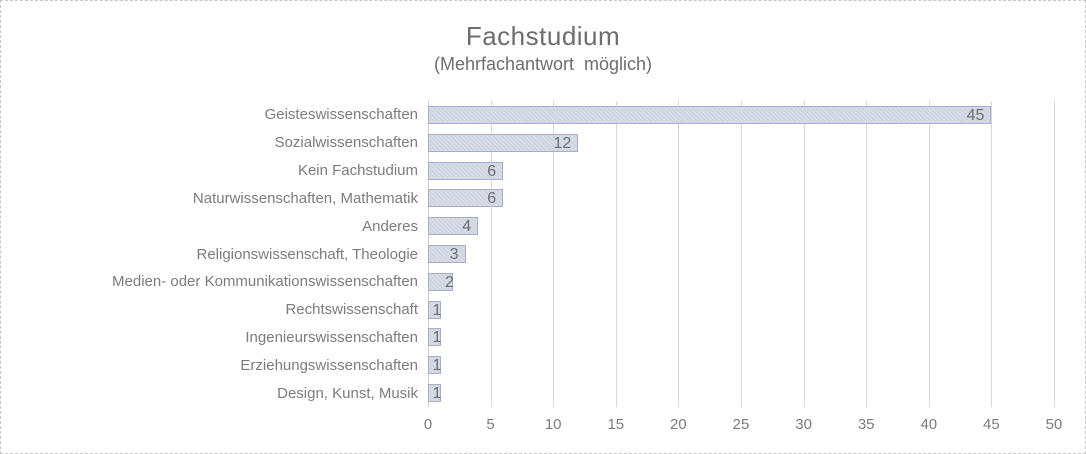  What do you see at coordinates (329, 365) in the screenshot?
I see `category-label: Erziehungswissenschaften` at bounding box center [329, 365].